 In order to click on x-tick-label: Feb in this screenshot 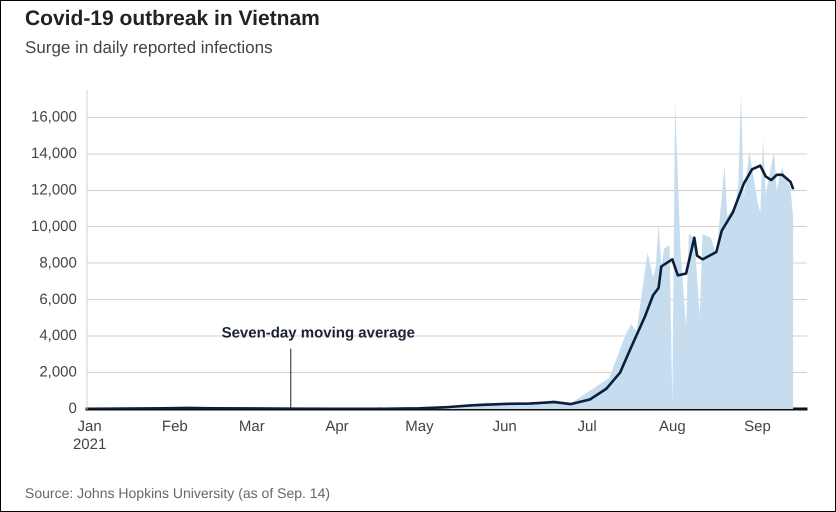, I will do `click(175, 427)`.